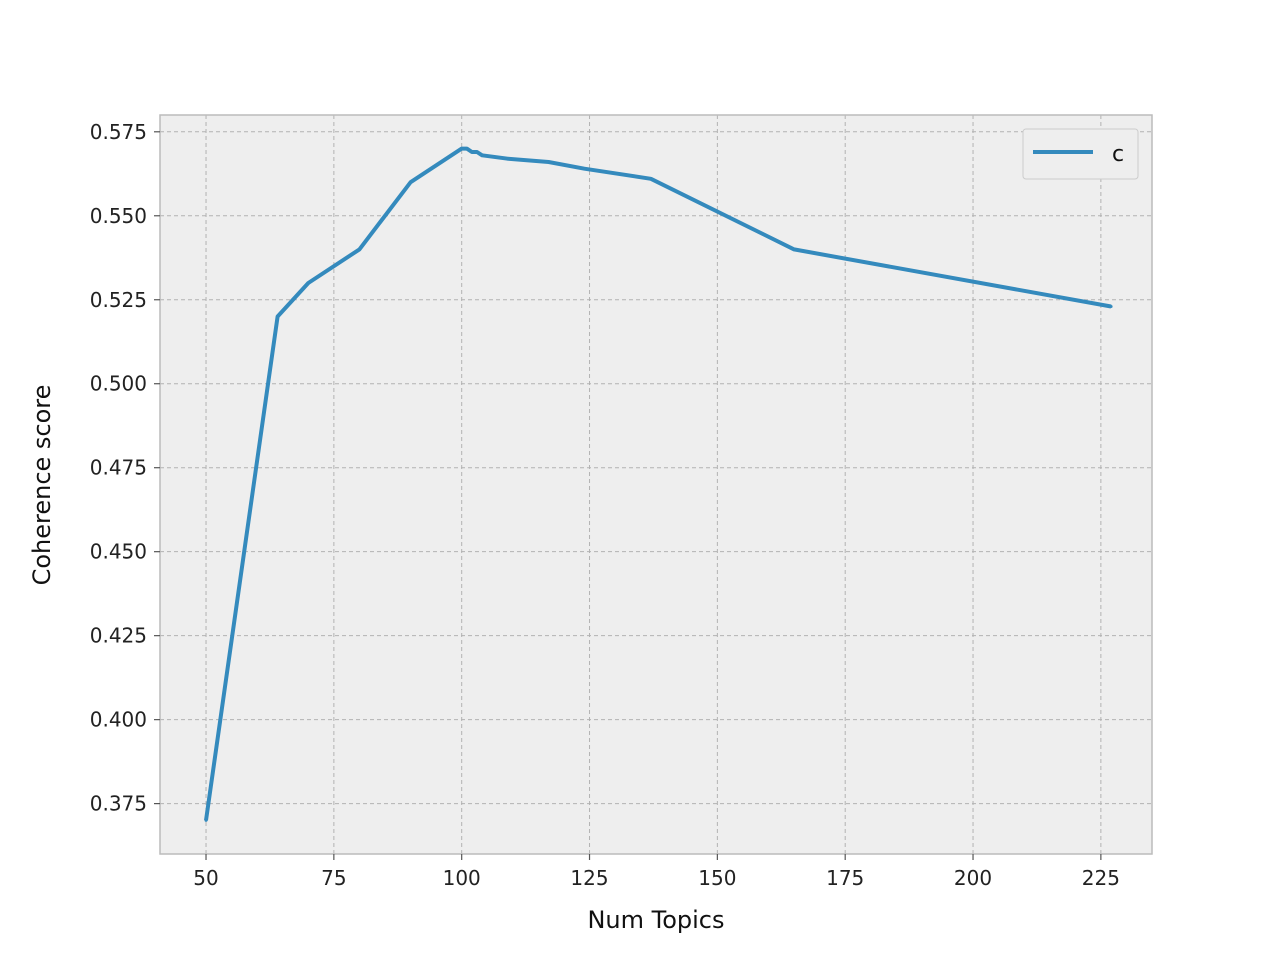 The width and height of the screenshot is (1280, 960). Describe the element at coordinates (655, 920) in the screenshot. I see `x-axis-label: Num Topics` at that location.